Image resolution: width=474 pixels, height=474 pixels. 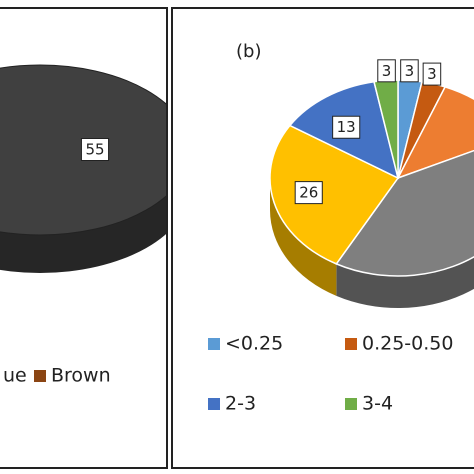 What do you see at coordinates (377, 404) in the screenshot?
I see `legend-label: 3-4` at bounding box center [377, 404].